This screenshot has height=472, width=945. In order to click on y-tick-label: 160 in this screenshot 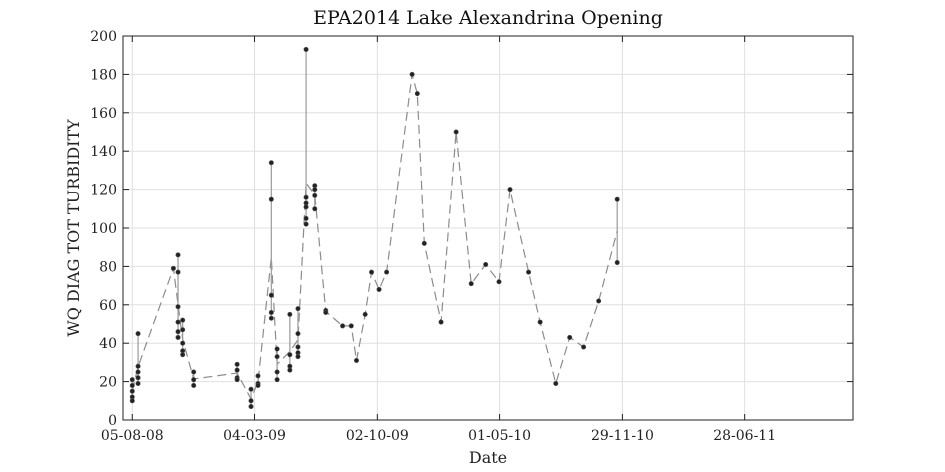, I will do `click(103, 114)`.